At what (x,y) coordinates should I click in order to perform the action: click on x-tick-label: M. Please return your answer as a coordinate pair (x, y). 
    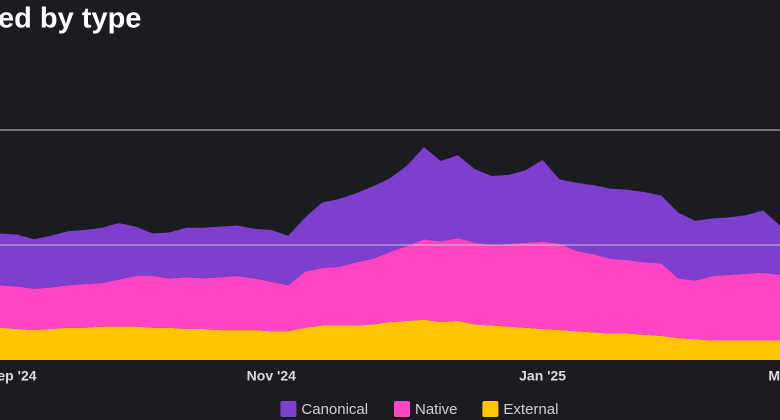
    Looking at the image, I should click on (774, 376).